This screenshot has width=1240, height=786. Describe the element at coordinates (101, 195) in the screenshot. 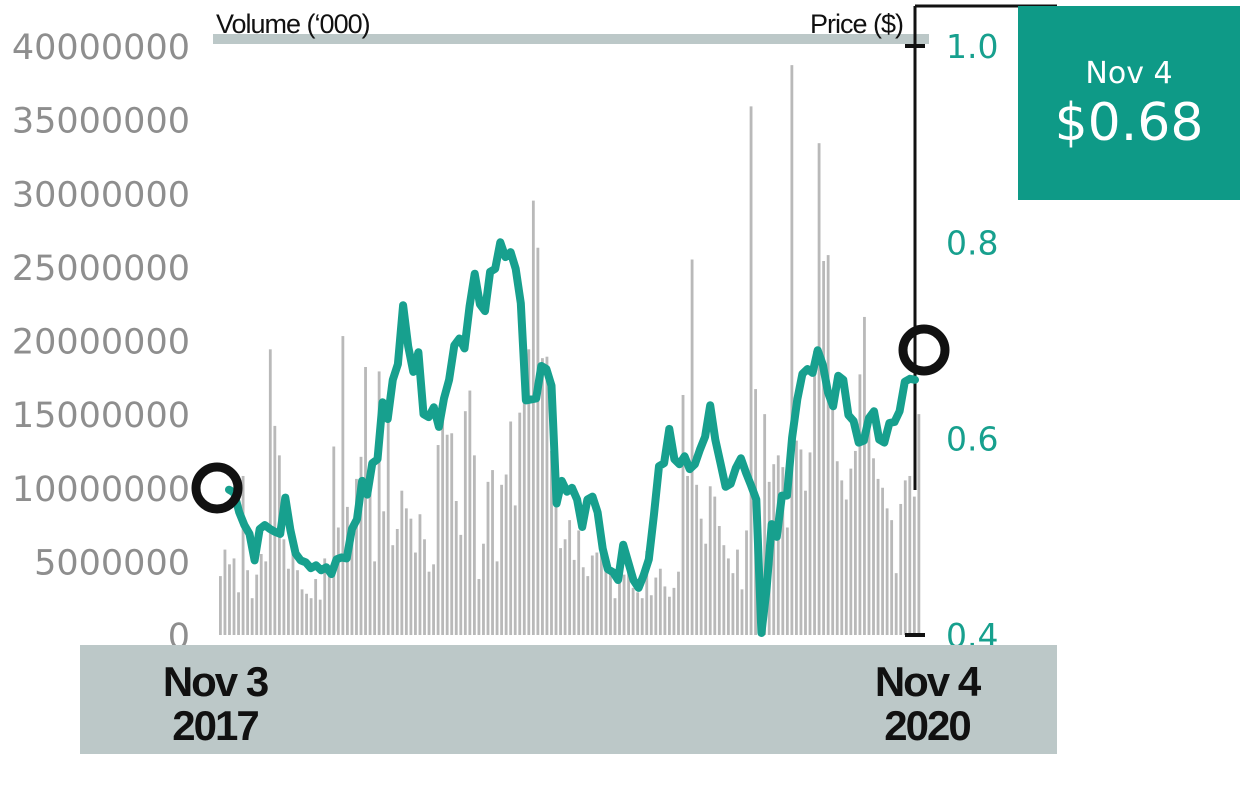

I see `volume-tick-label: 30000000` at that location.